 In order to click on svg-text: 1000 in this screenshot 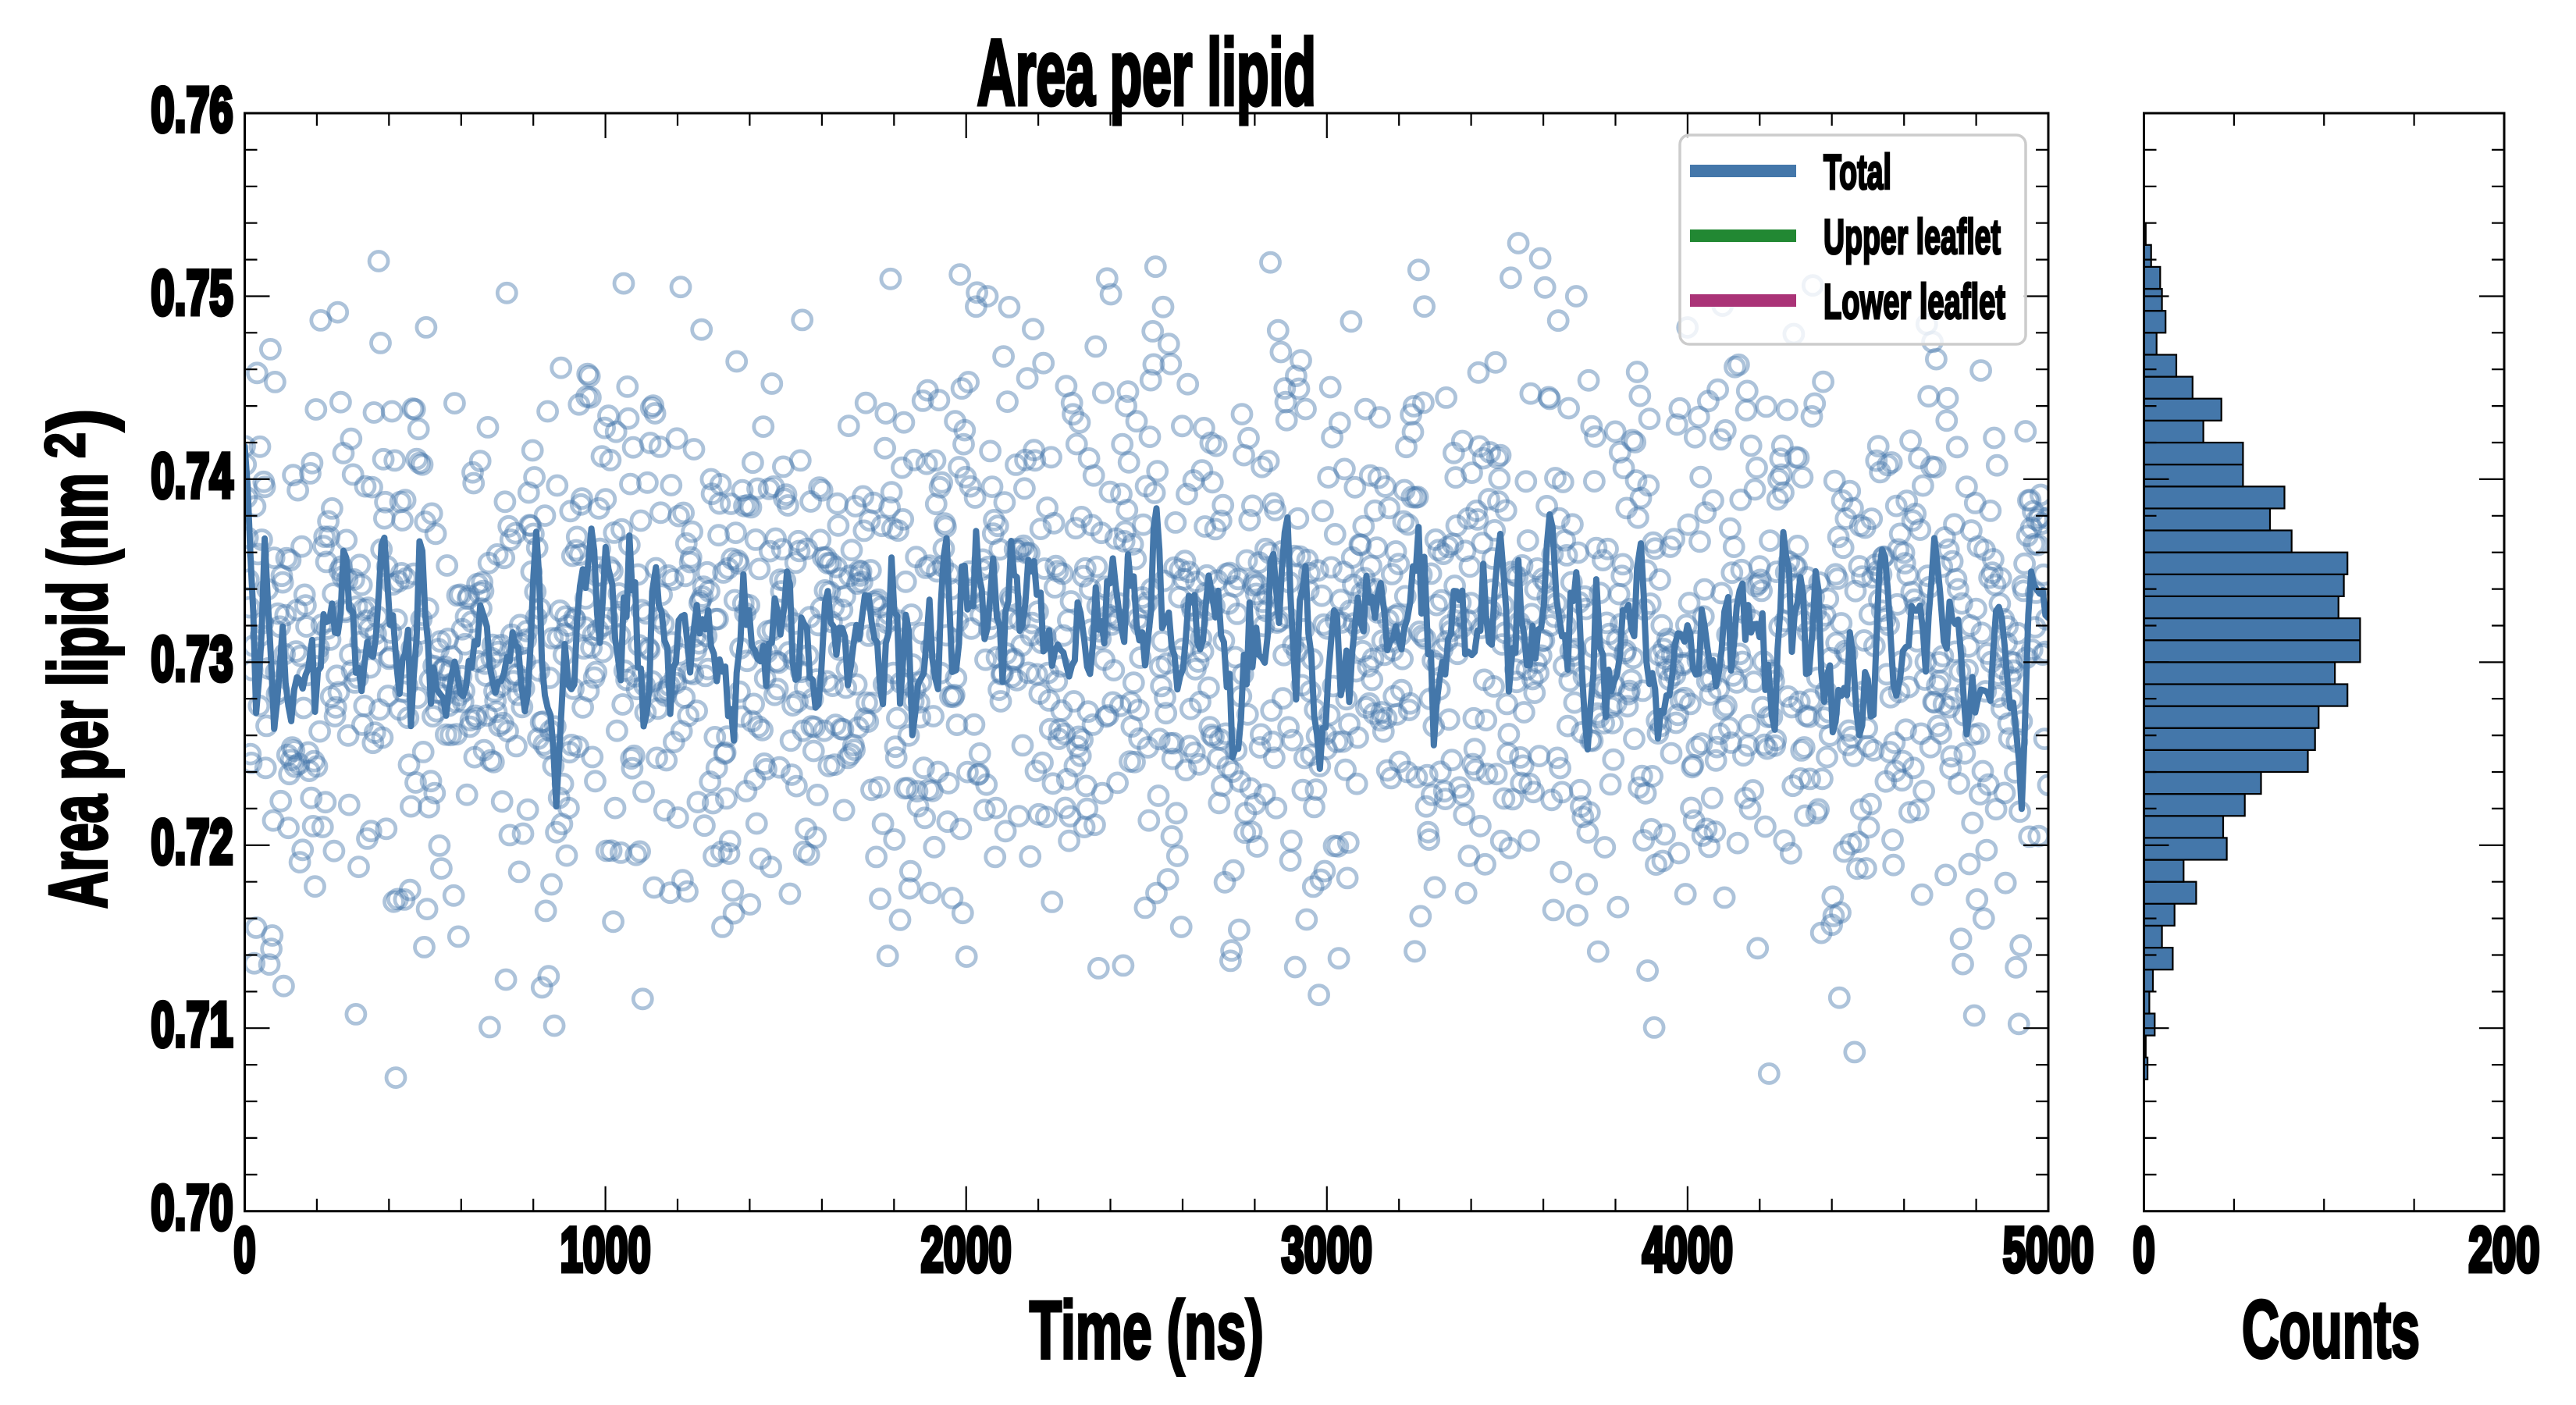, I will do `click(605, 1250)`.